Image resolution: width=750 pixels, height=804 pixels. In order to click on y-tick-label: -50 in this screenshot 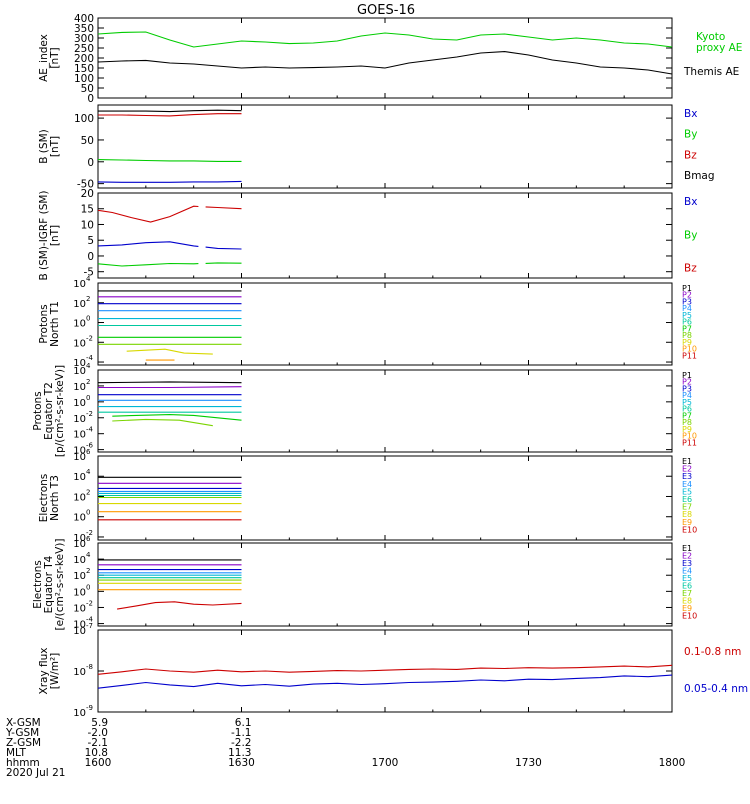, I will do `click(85, 185)`.